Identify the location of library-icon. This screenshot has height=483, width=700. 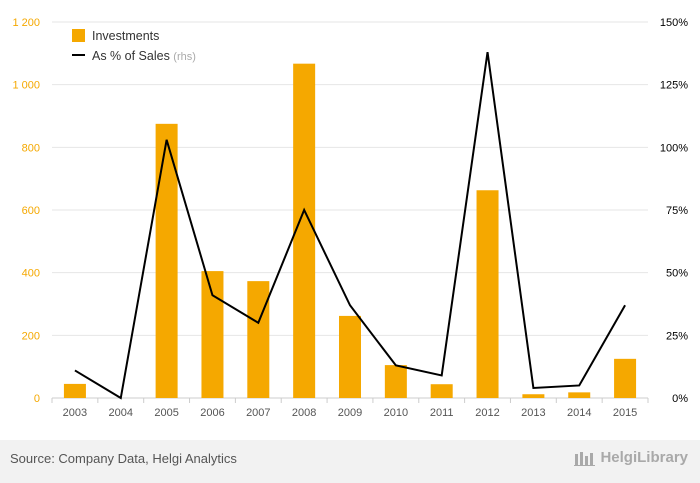
(585, 458).